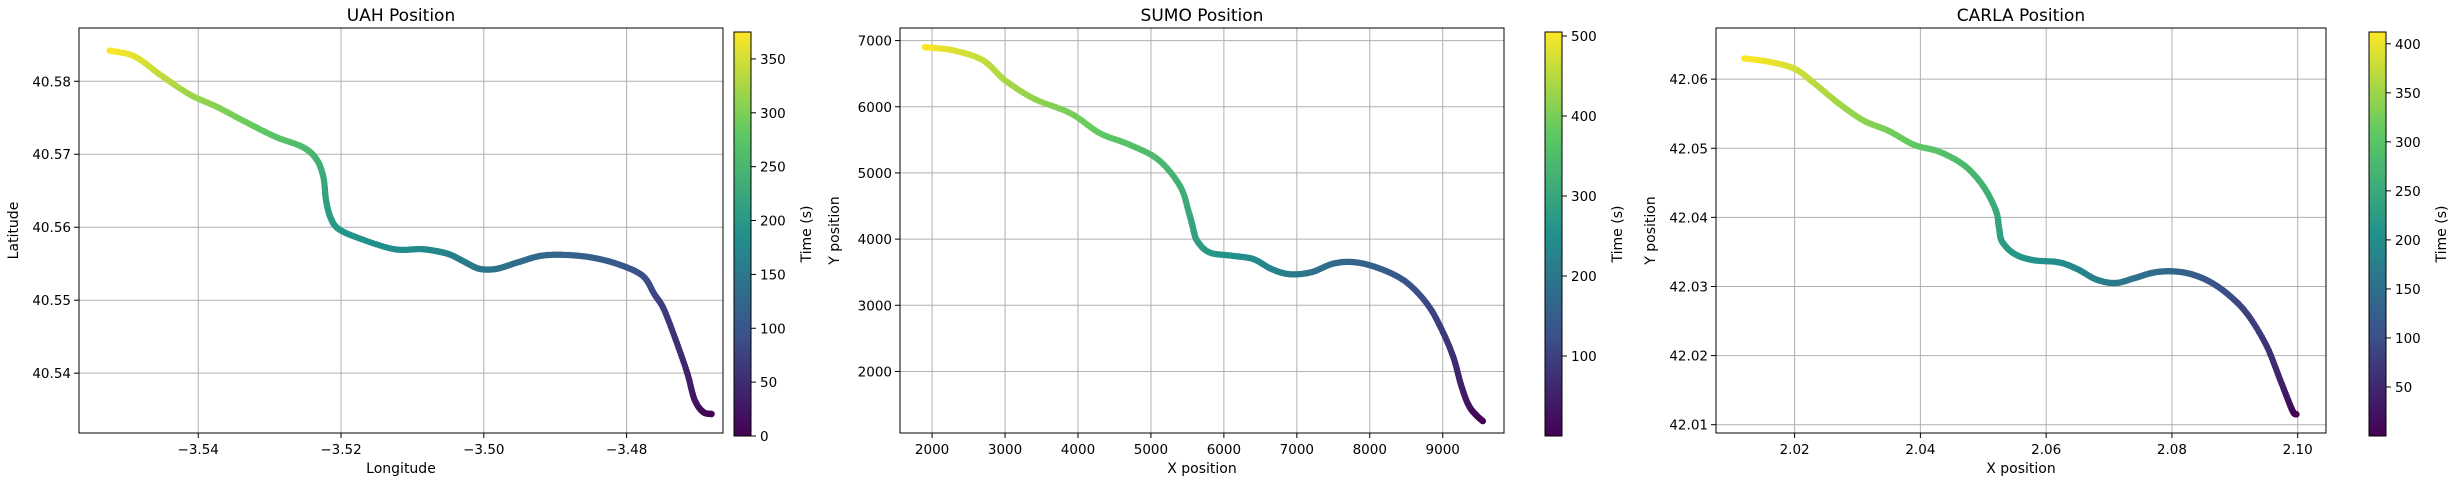  Describe the element at coordinates (51, 301) in the screenshot. I see `y-tick-label: 40.55` at that location.